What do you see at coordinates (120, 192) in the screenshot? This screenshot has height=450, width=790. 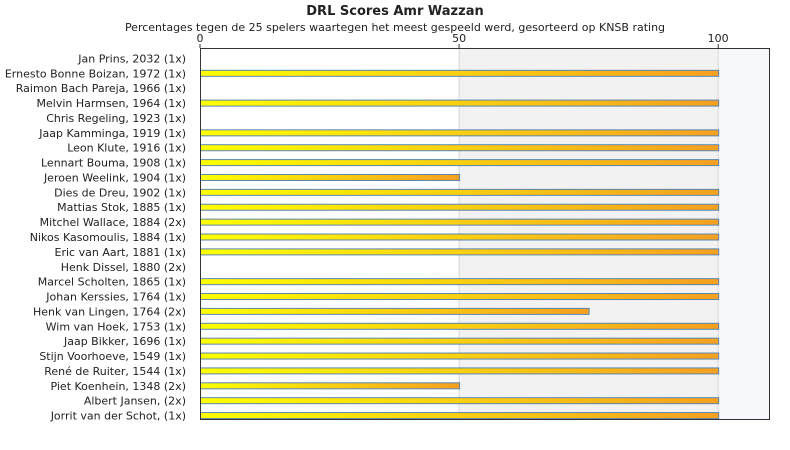 I see `category-label: Dies de Dreu, 1902 (1x)` at bounding box center [120, 192].